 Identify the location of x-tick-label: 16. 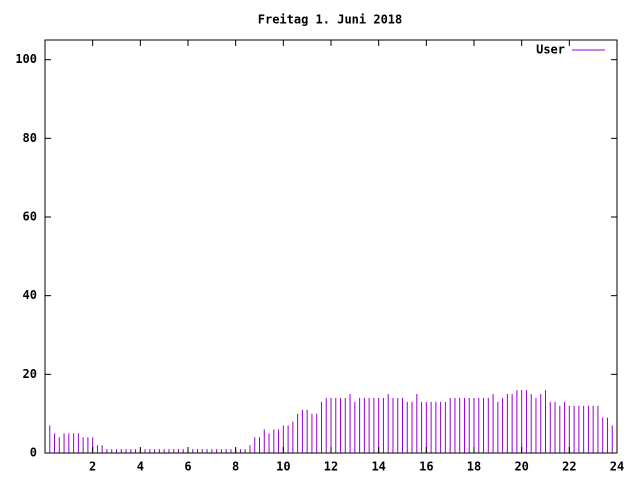
(426, 467).